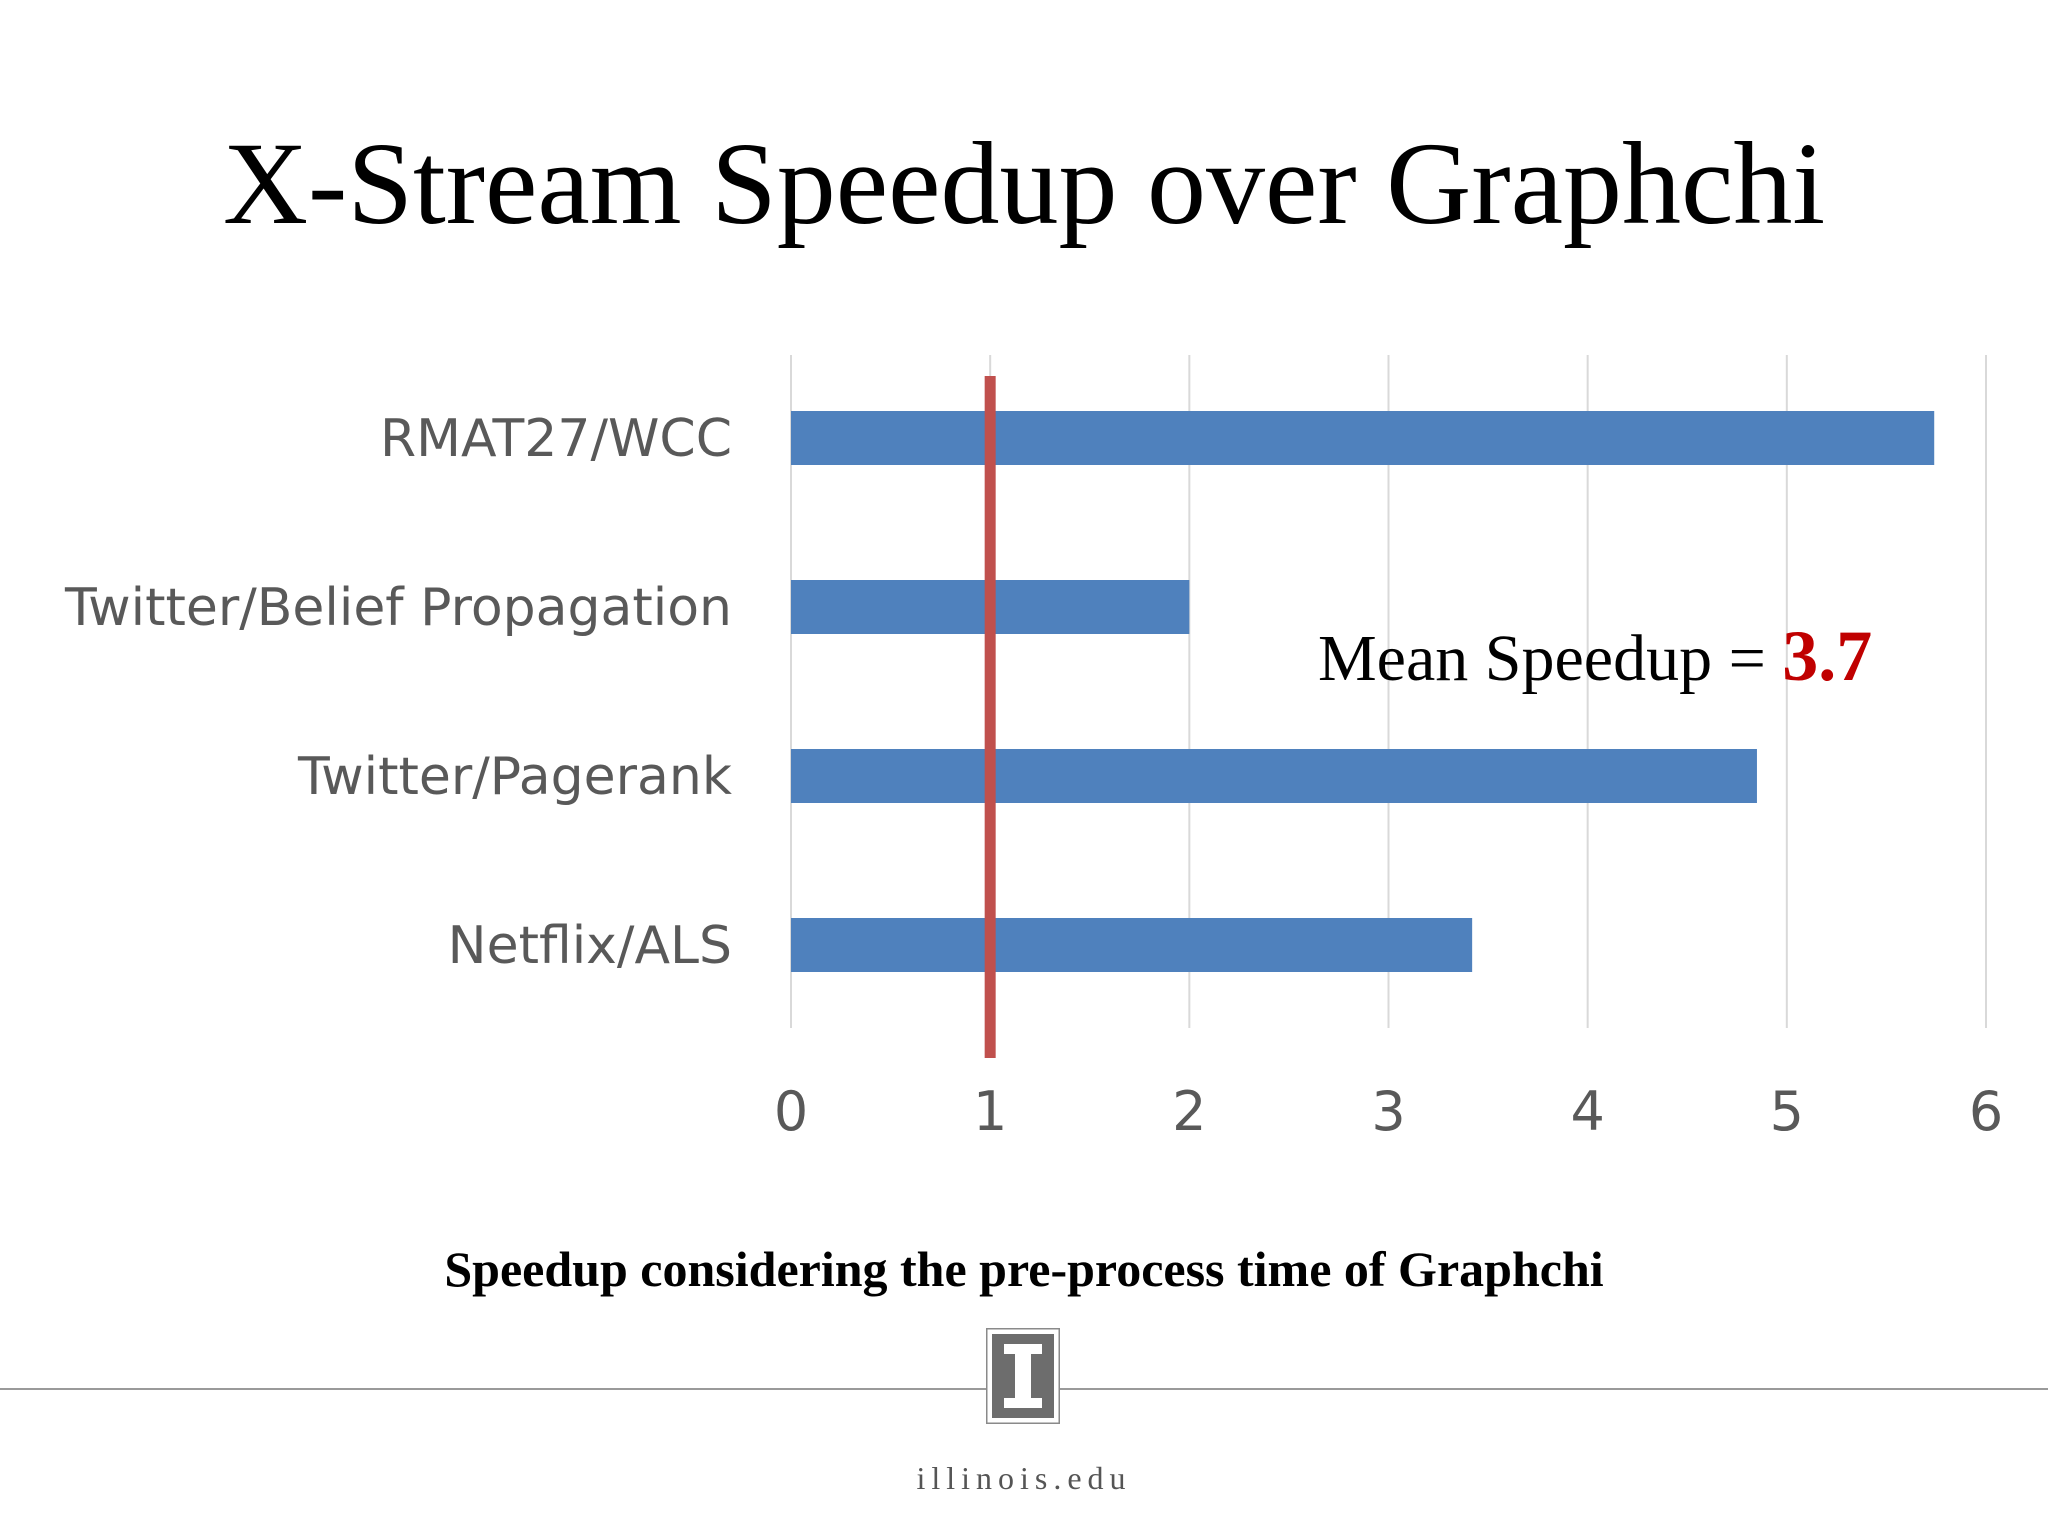 This screenshot has height=1536, width=2048. What do you see at coordinates (791, 1111) in the screenshot?
I see `x-tick-label-0: 0` at bounding box center [791, 1111].